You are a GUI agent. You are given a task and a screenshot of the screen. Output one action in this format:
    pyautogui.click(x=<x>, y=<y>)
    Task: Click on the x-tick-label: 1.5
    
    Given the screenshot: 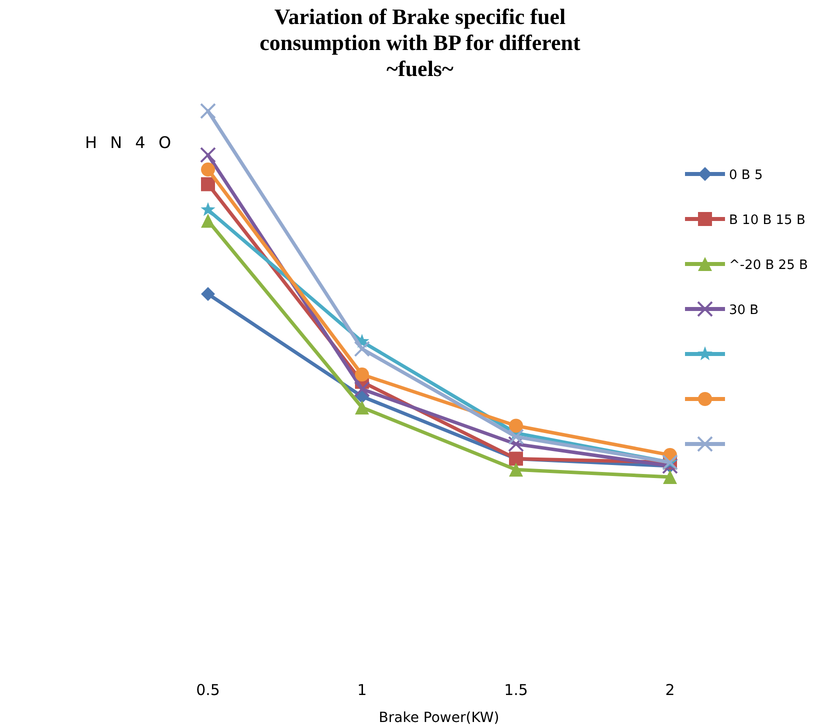 What is the action you would take?
    pyautogui.click(x=516, y=690)
    